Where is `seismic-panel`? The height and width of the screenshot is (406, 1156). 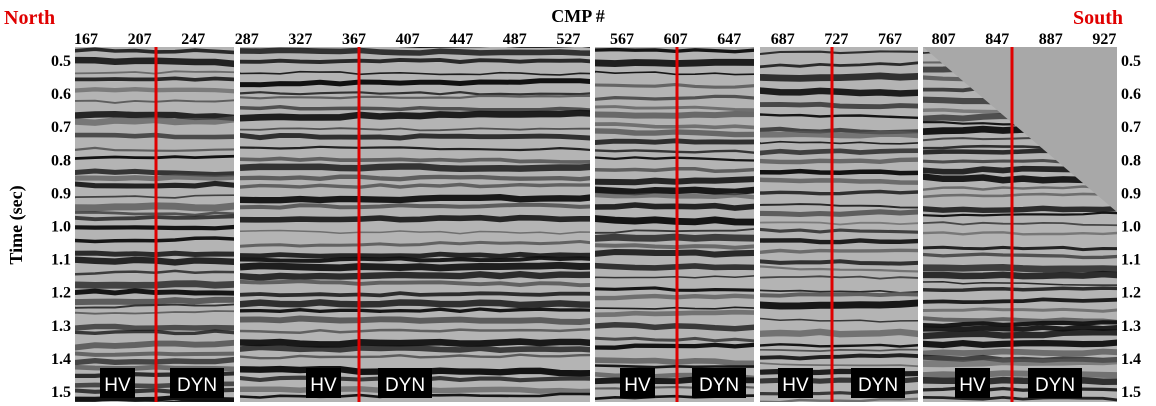 seismic-panel is located at coordinates (1020, 224).